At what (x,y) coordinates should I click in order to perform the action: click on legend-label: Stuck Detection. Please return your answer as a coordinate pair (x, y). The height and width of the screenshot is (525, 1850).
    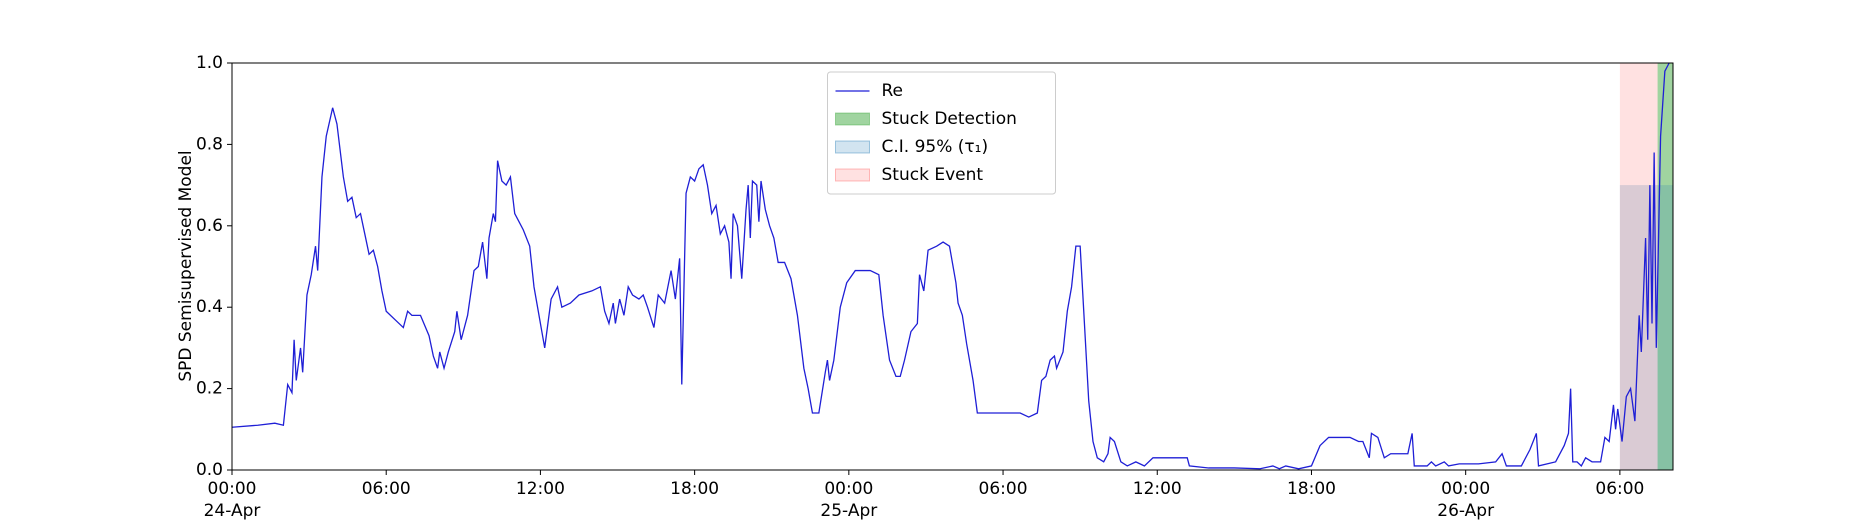
    Looking at the image, I should click on (949, 119).